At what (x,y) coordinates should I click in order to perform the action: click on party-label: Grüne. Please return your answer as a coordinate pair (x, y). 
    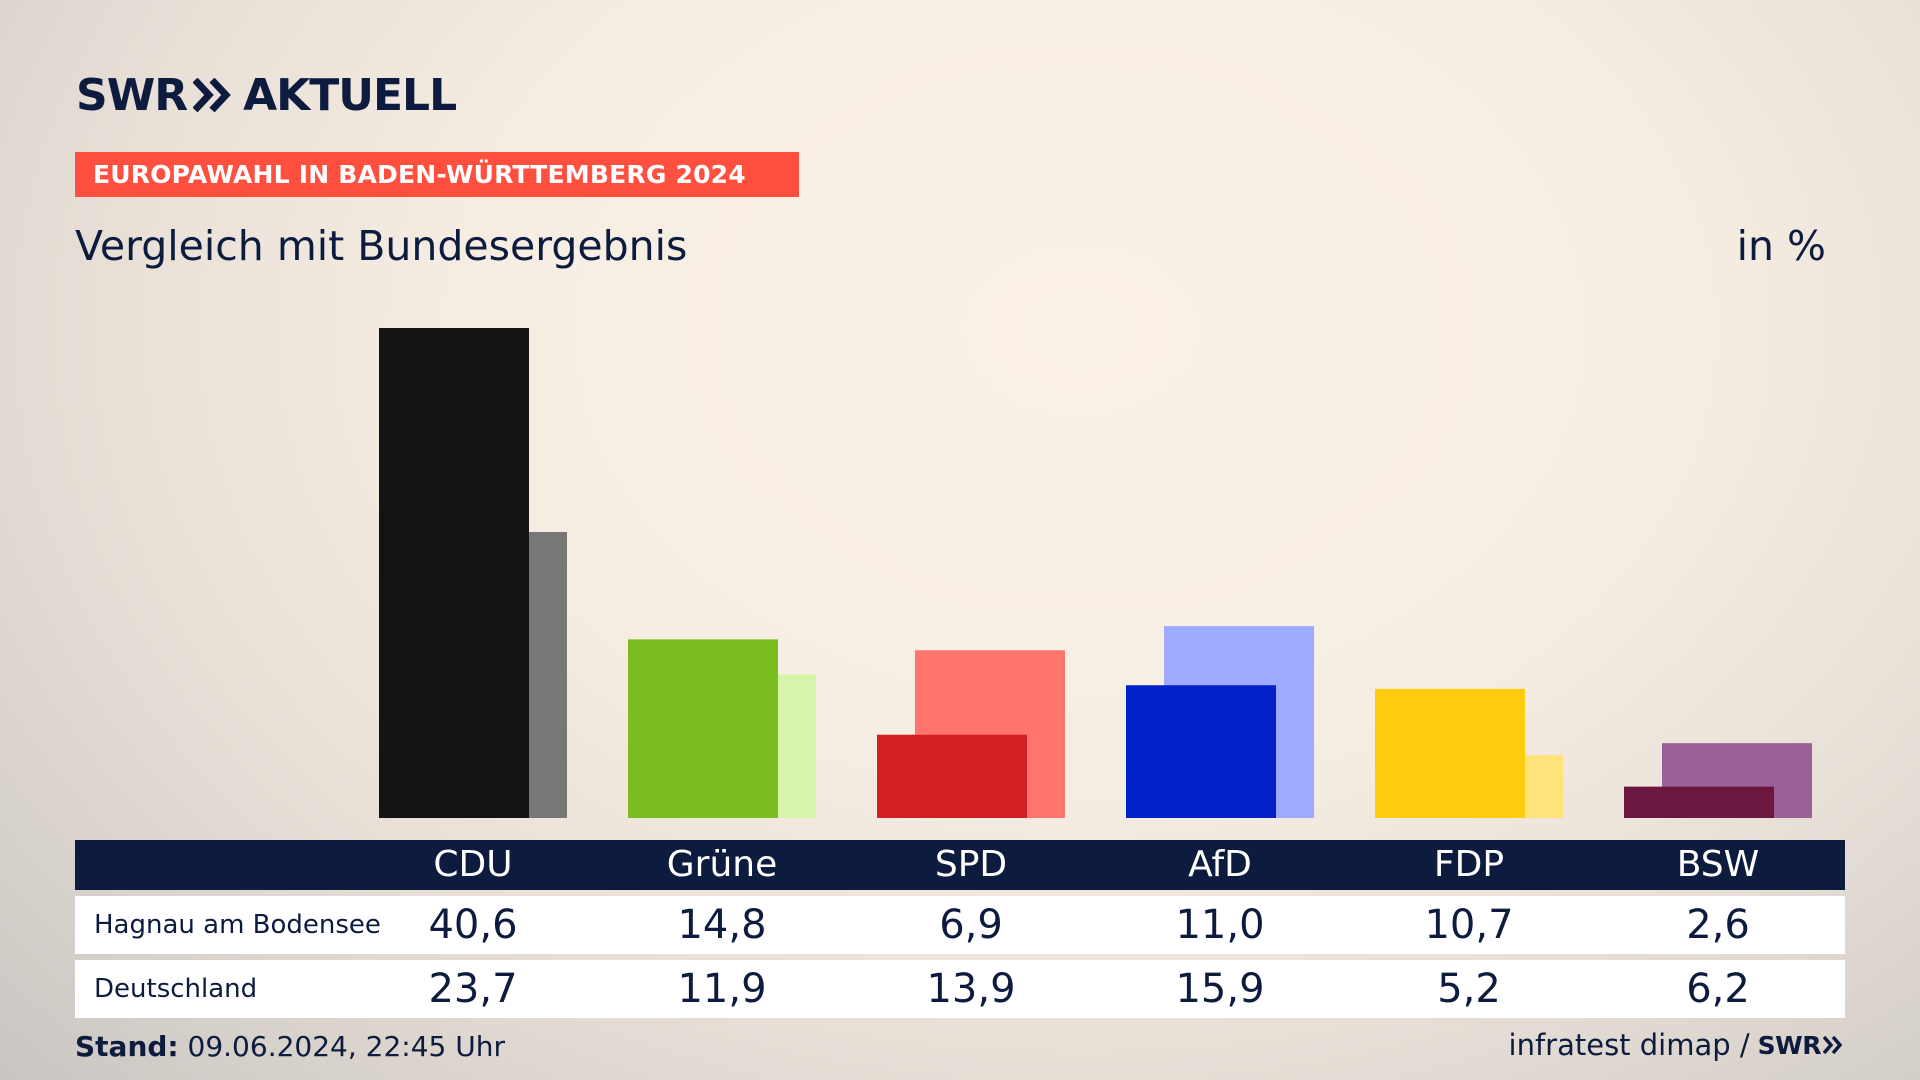
    Looking at the image, I should click on (722, 864).